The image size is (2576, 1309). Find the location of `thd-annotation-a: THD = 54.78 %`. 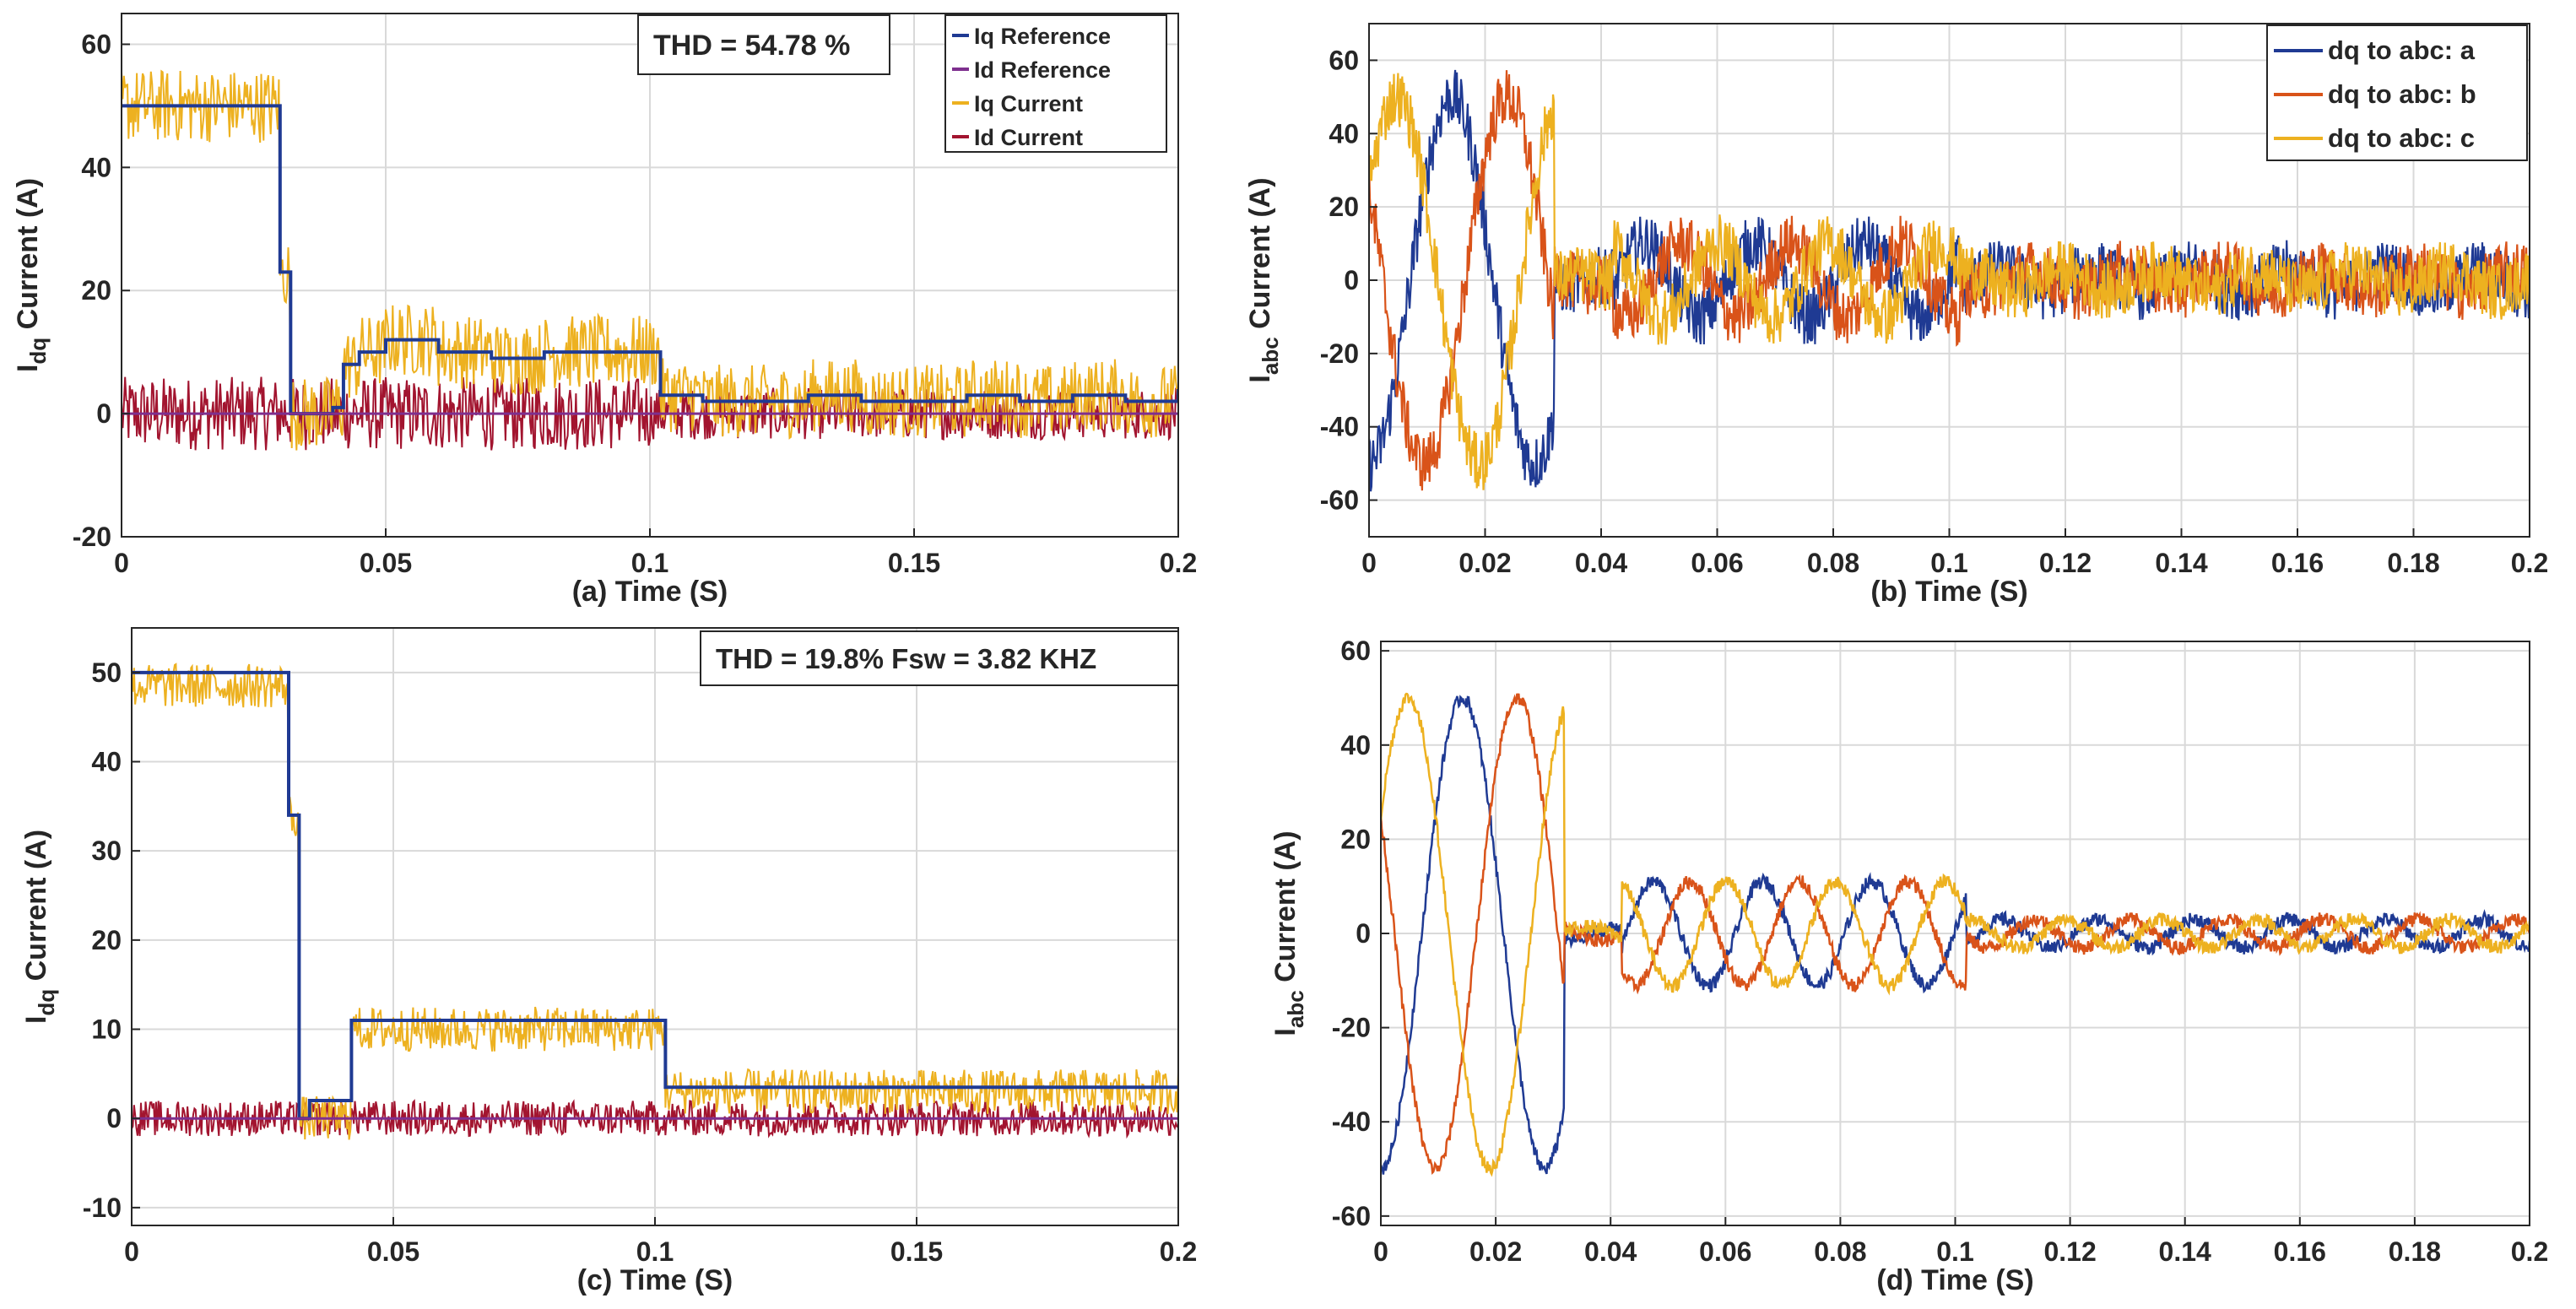

thd-annotation-a: THD = 54.78 % is located at coordinates (763, 44).